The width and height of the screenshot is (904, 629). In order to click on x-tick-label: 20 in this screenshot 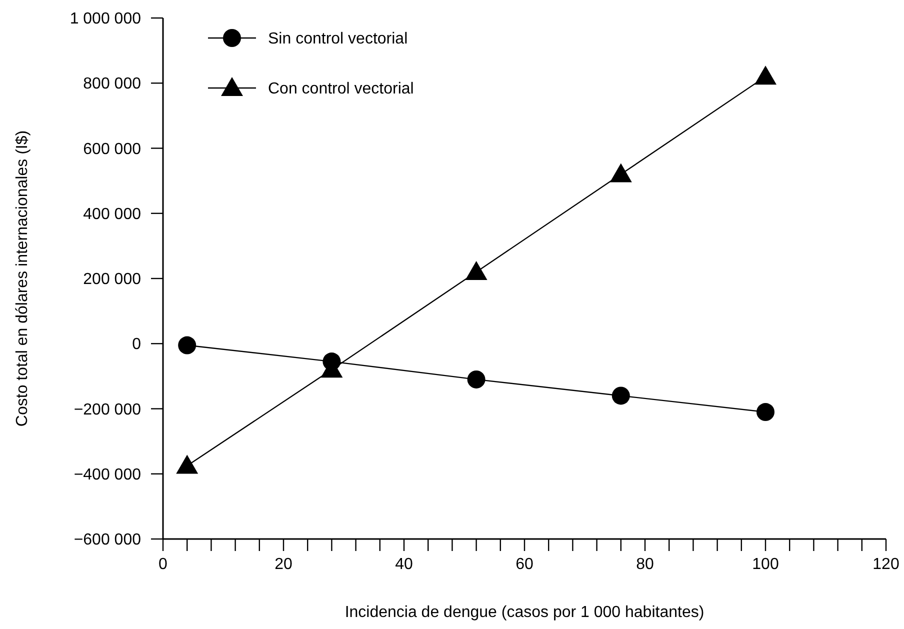, I will do `click(283, 564)`.